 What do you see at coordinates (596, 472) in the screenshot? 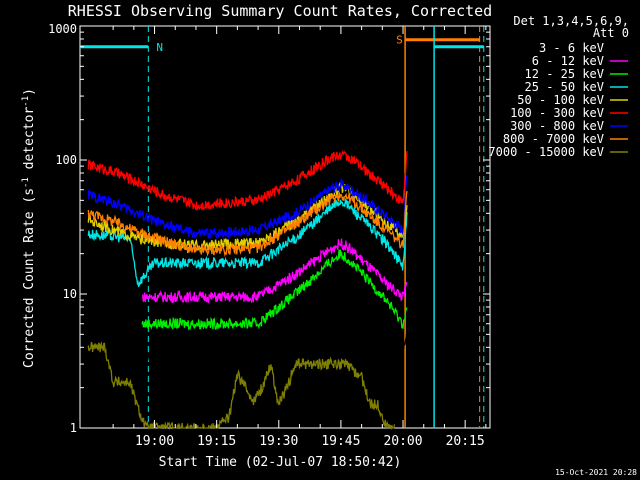
I see `timestamp: 15-Oct-2021 20:28` at bounding box center [596, 472].